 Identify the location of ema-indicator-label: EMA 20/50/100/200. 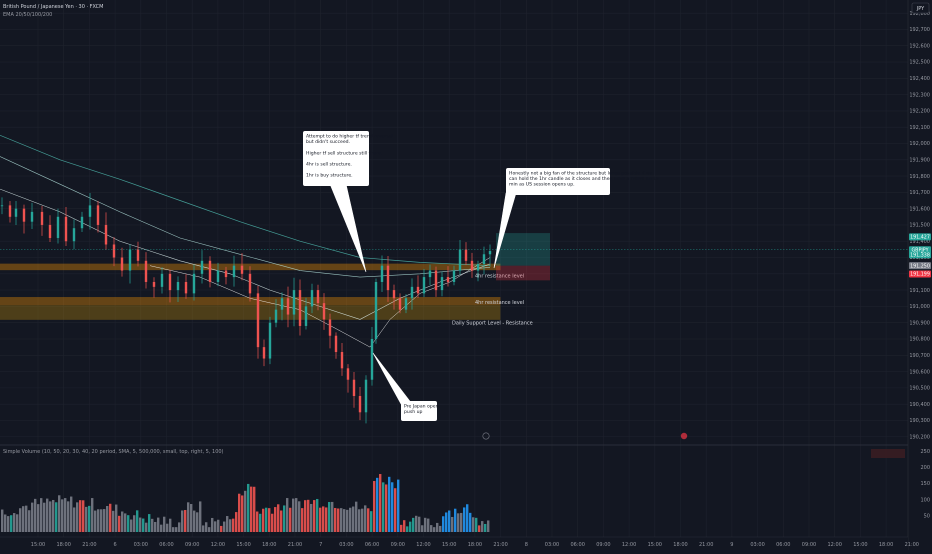
(27, 15).